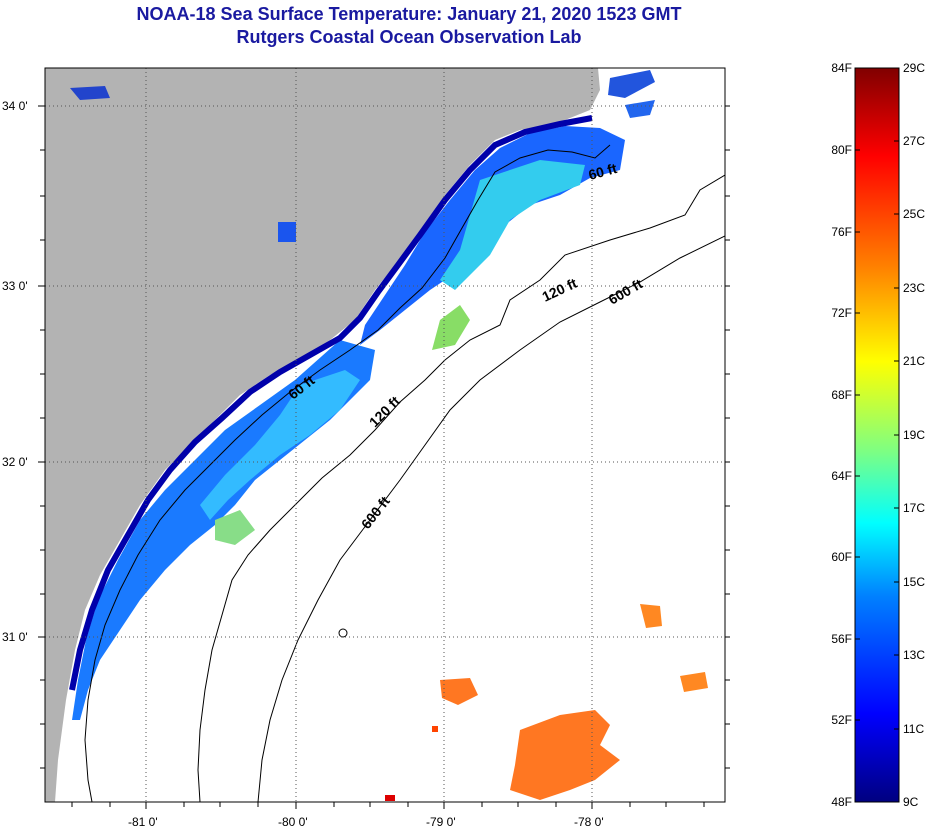 Image resolution: width=928 pixels, height=832 pixels. What do you see at coordinates (15, 637) in the screenshot?
I see `lat-label-31: 31 0'` at bounding box center [15, 637].